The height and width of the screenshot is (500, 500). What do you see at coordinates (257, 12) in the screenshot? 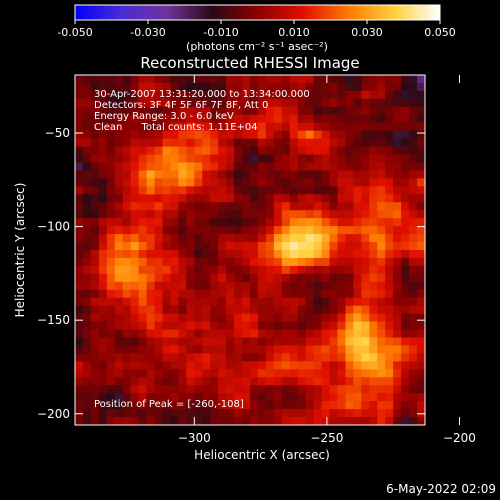
I see `colorbar-bar` at bounding box center [257, 12].